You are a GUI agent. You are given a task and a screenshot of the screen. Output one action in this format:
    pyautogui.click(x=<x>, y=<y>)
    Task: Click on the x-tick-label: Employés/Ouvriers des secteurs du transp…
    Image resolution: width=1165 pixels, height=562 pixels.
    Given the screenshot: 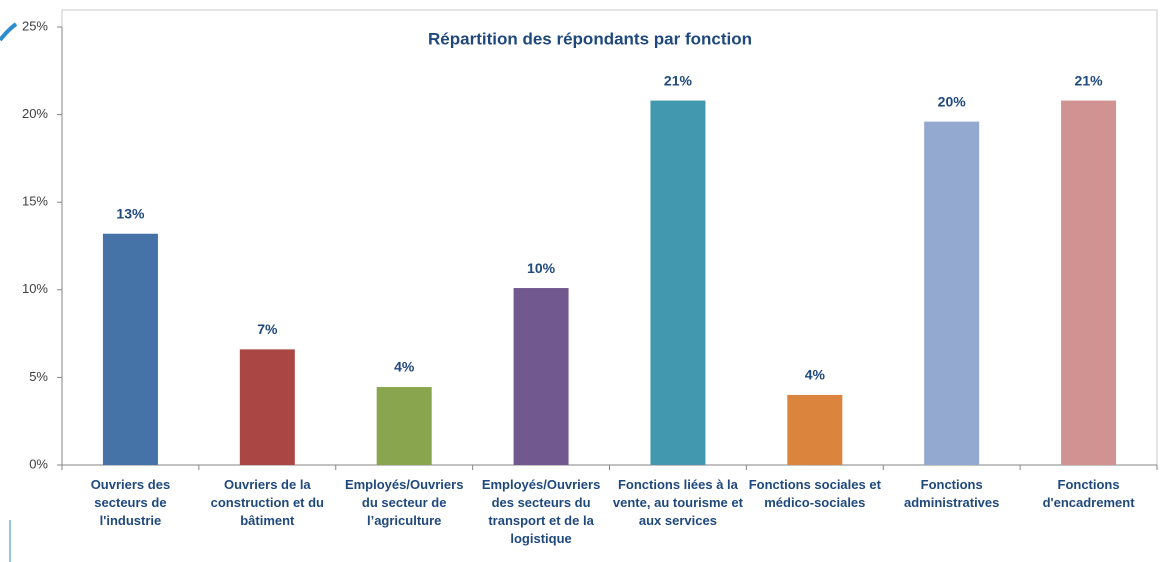 What is the action you would take?
    pyautogui.click(x=541, y=511)
    